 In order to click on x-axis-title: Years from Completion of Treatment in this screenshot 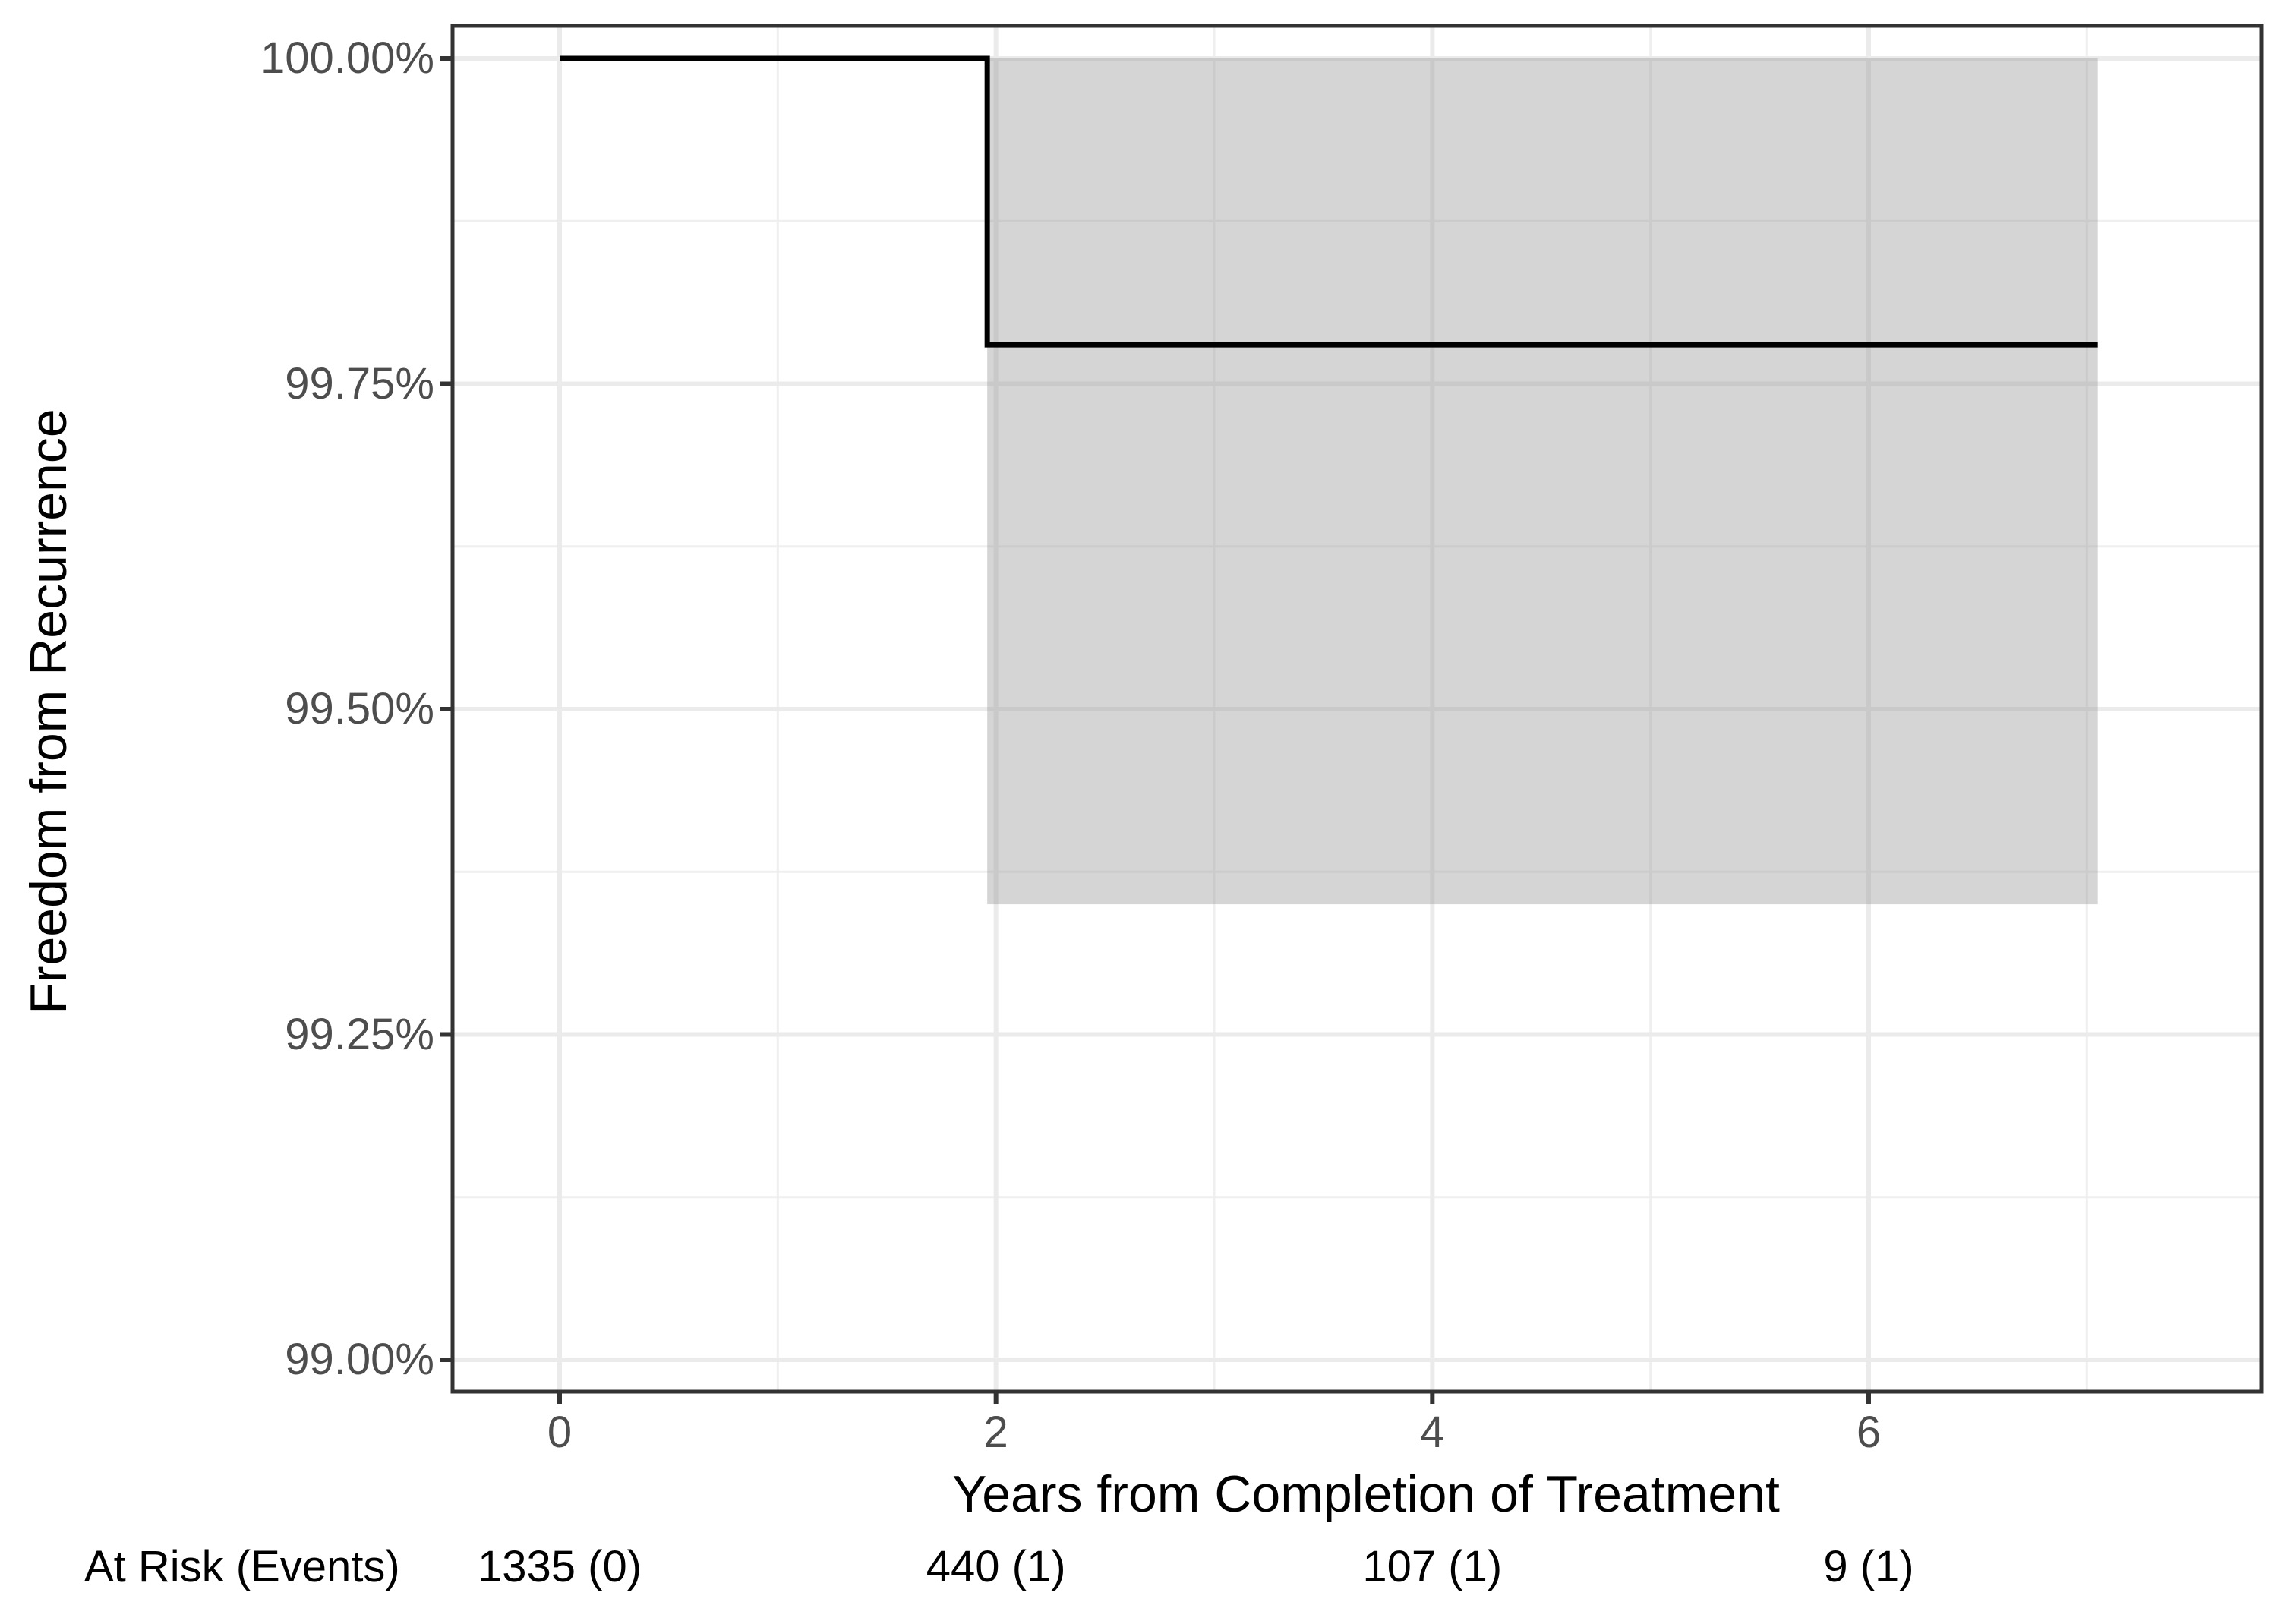, I will do `click(1366, 1494)`.